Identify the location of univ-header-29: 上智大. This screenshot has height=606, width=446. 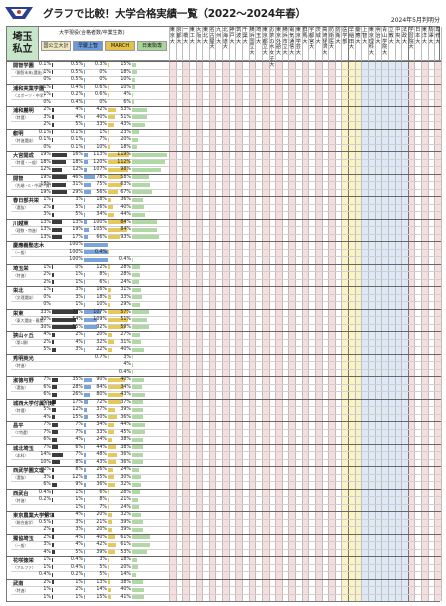
(365, 36).